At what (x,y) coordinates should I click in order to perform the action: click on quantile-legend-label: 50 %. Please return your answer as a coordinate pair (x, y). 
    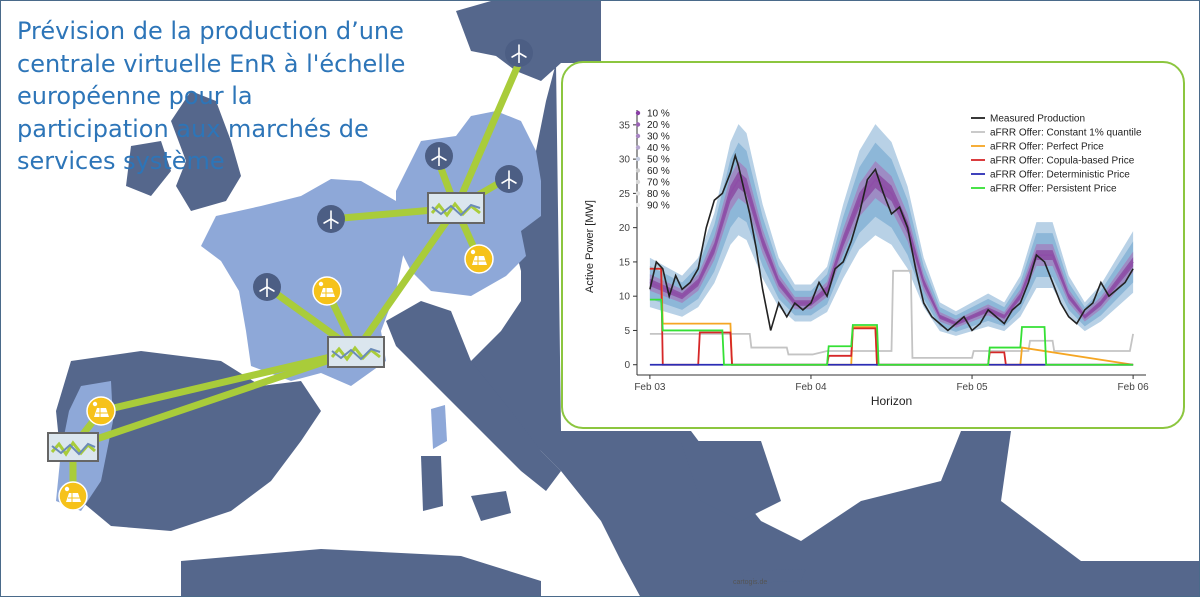
    Looking at the image, I should click on (658, 160).